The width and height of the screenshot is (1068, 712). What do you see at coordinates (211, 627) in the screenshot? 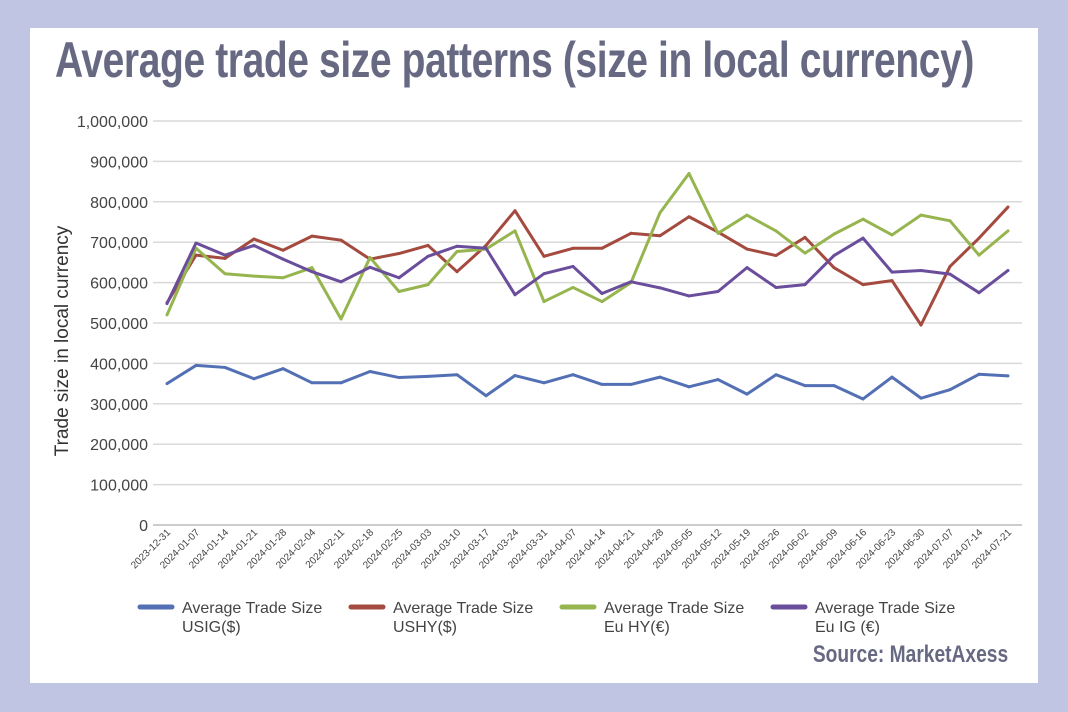
I see `legend-label: USIG($)` at bounding box center [211, 627].